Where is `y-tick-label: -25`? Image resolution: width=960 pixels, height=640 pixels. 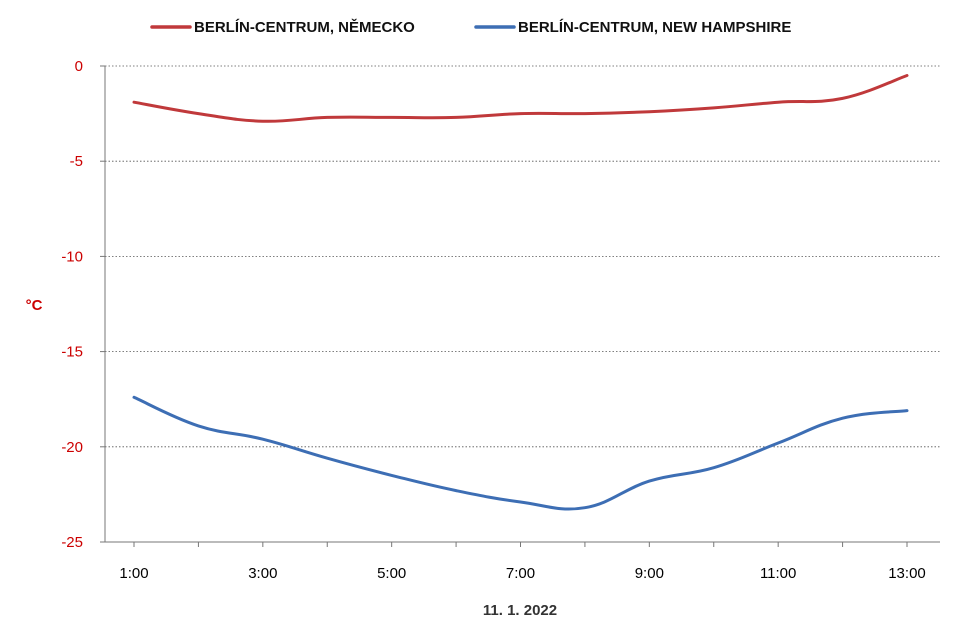 y-tick-label: -25 is located at coordinates (72, 542).